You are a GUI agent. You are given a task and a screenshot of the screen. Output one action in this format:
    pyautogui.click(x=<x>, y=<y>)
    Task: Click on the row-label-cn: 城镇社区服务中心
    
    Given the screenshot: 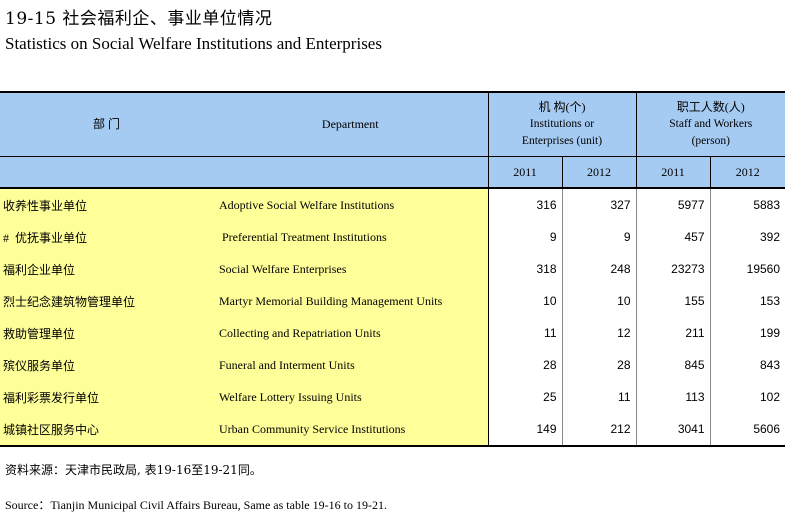 What is the action you would take?
    pyautogui.click(x=106, y=430)
    